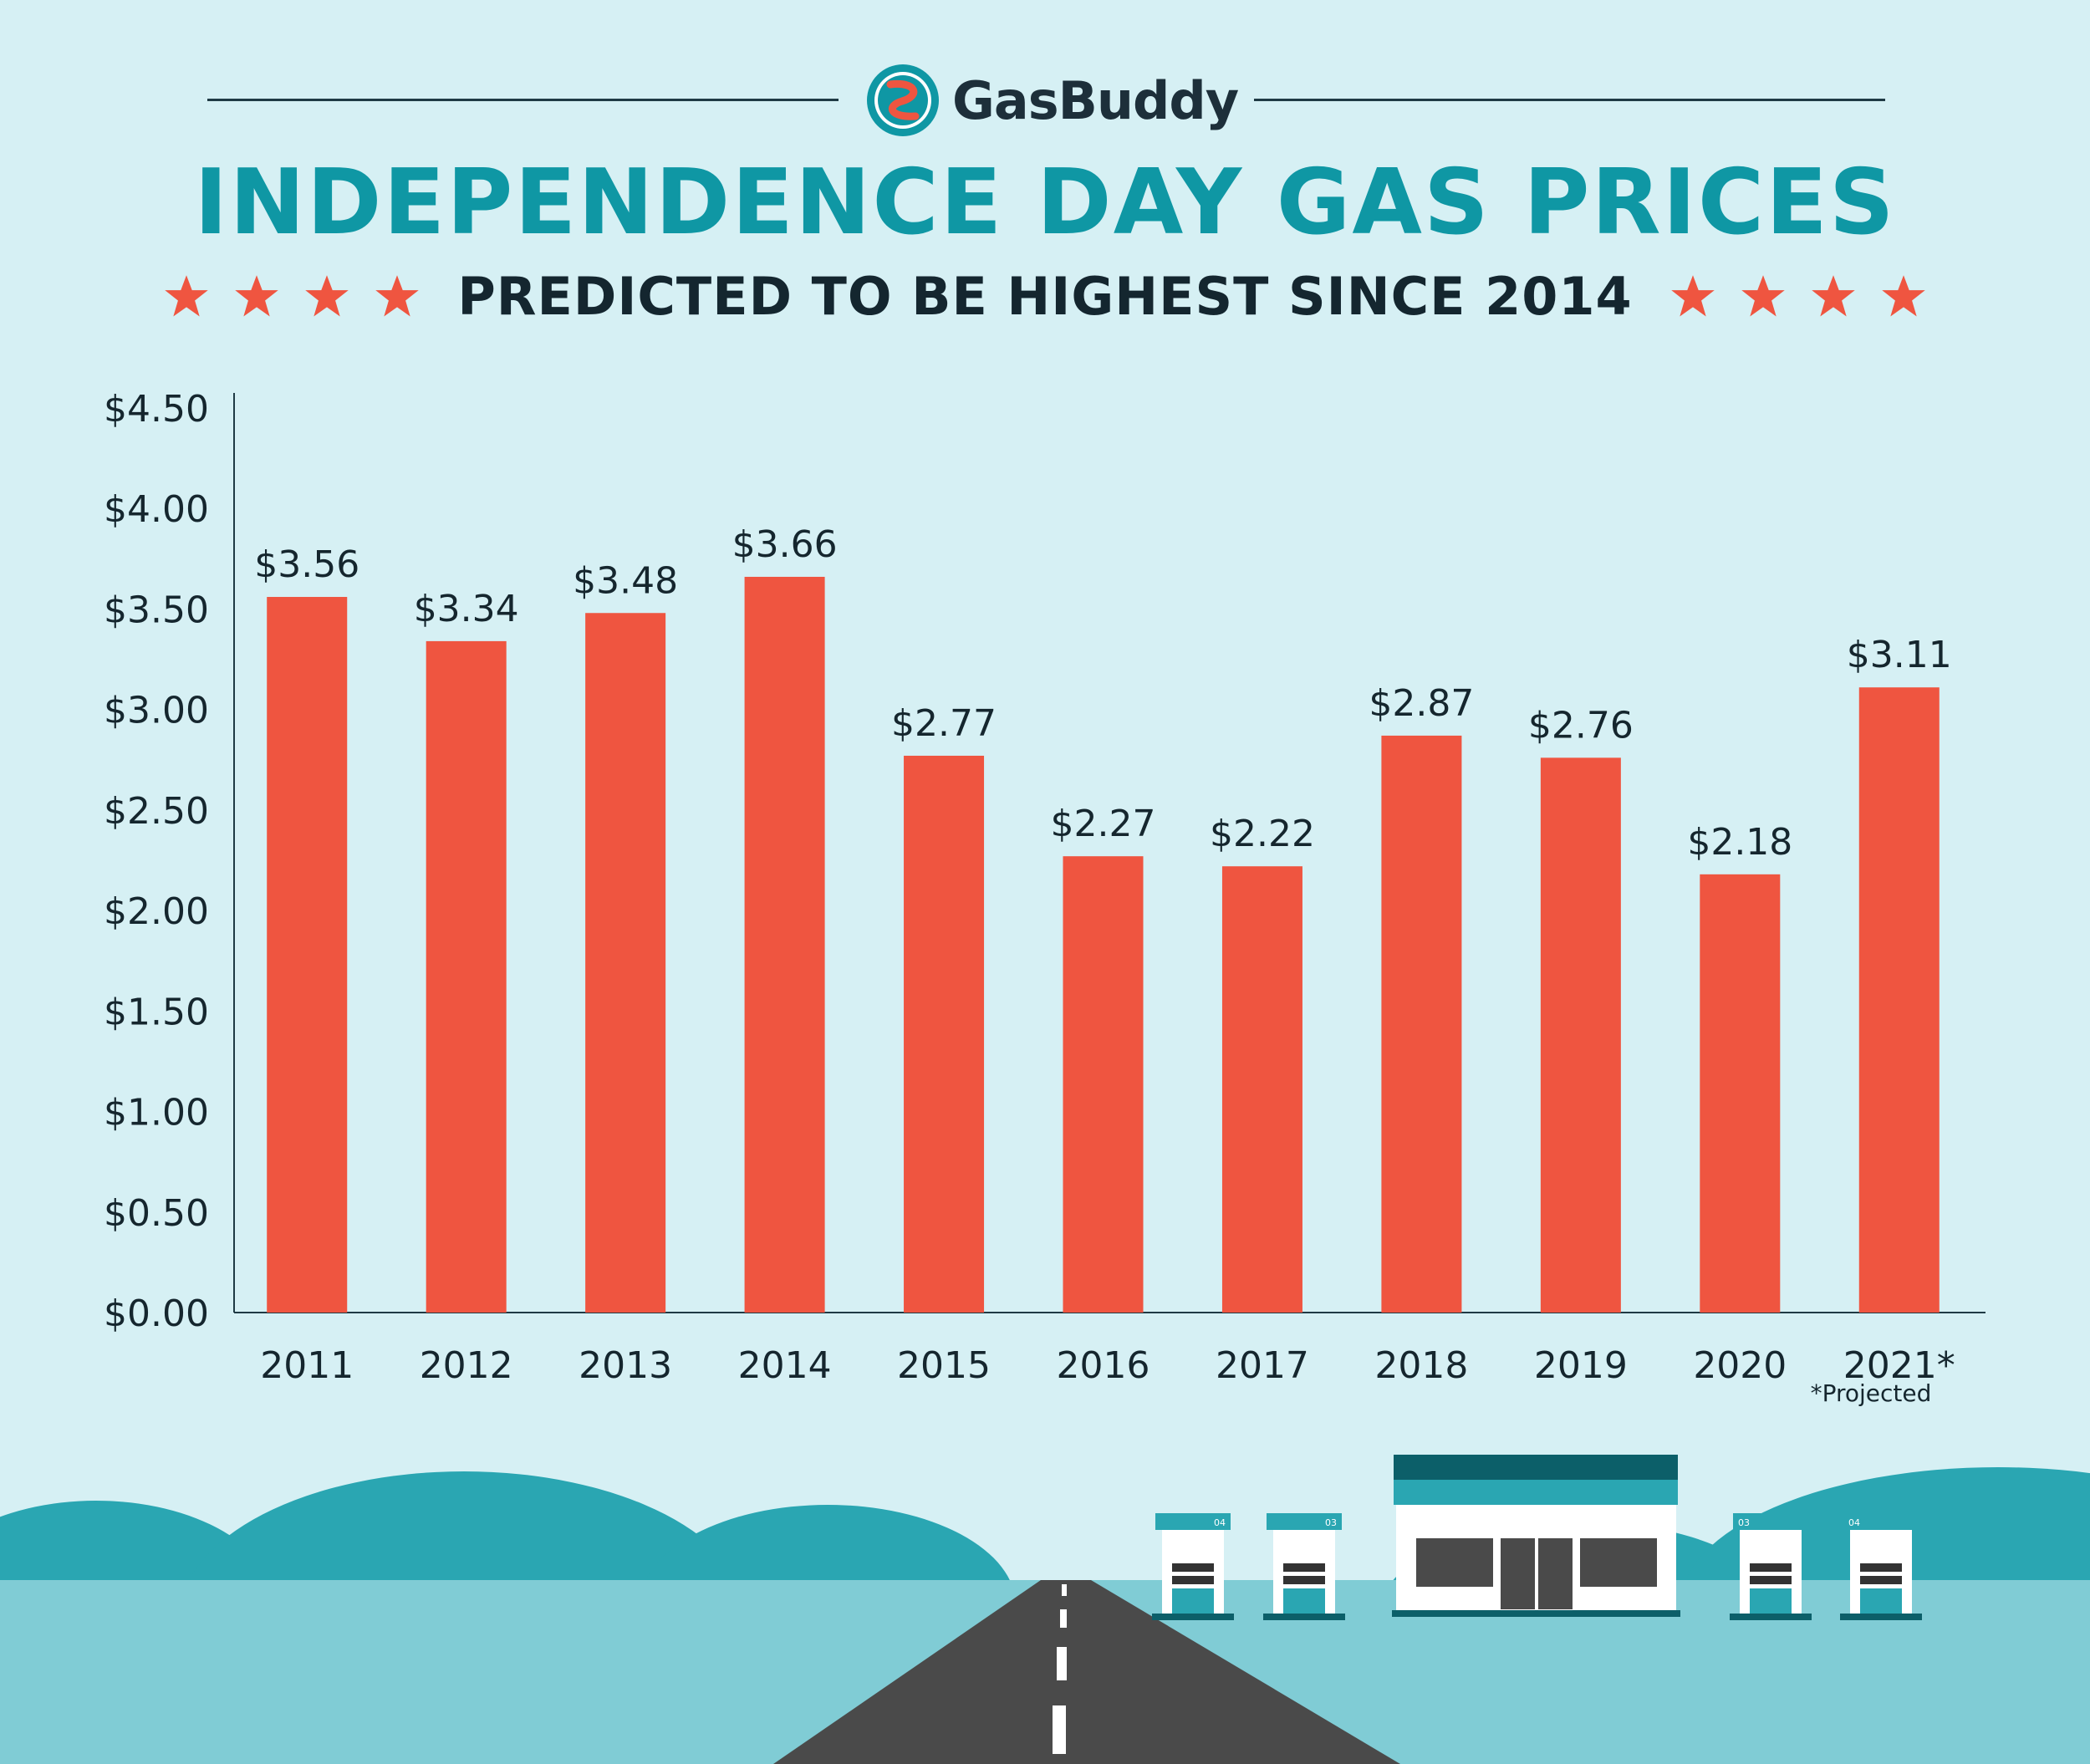 This screenshot has height=1764, width=2090. I want to click on y-tick-label: $2.00, so click(156, 911).